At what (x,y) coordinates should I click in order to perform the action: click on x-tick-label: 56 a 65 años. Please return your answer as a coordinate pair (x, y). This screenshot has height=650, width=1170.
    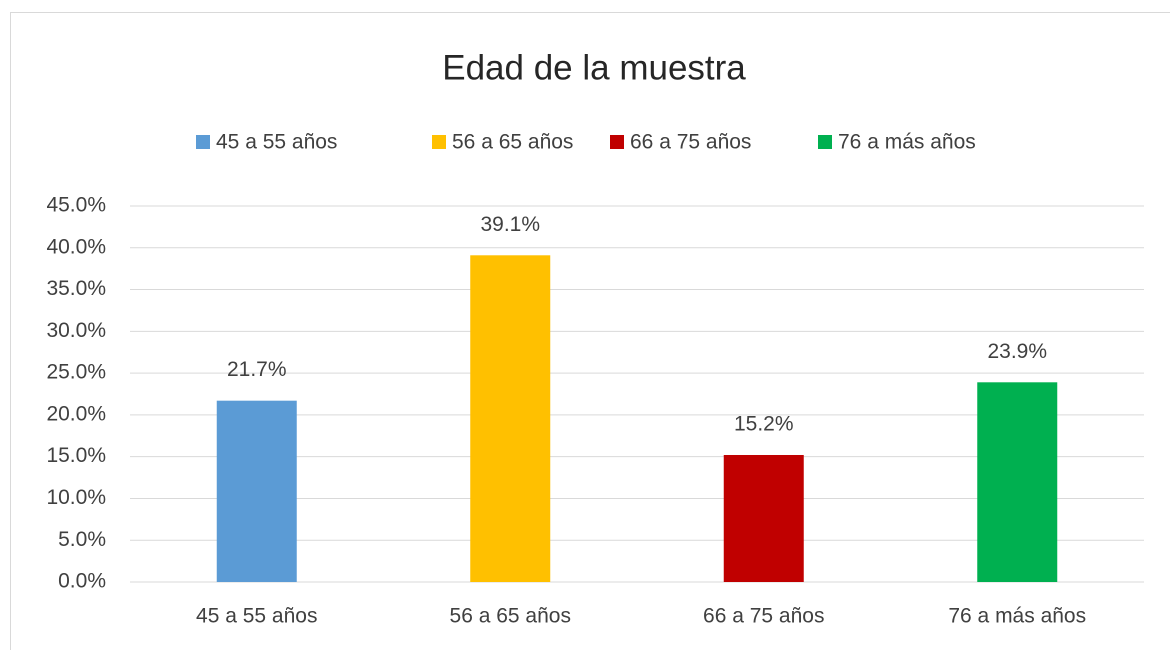
    Looking at the image, I should click on (510, 616).